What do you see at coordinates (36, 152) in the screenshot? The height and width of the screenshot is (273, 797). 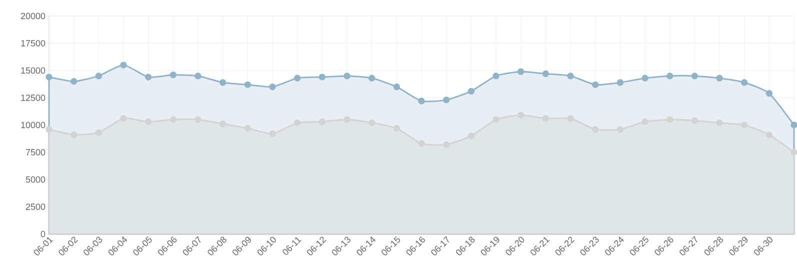 I see `y-tick-label: 7500` at bounding box center [36, 152].